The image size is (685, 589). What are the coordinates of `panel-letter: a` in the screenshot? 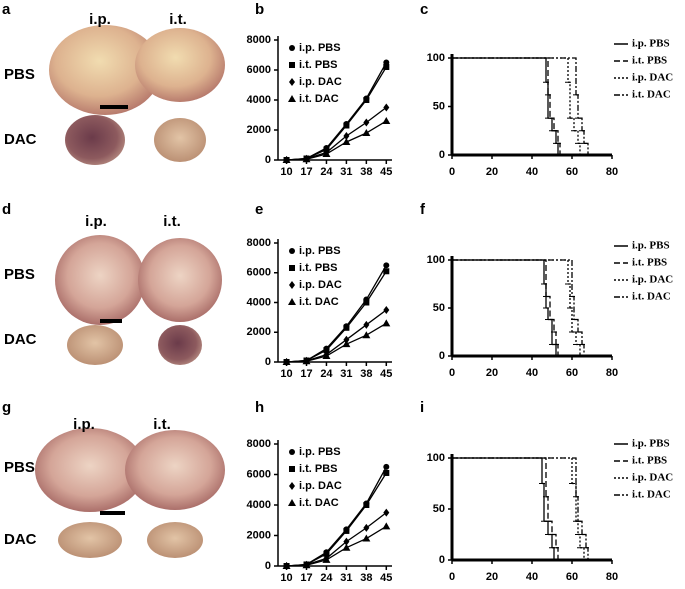 It's located at (6, 9).